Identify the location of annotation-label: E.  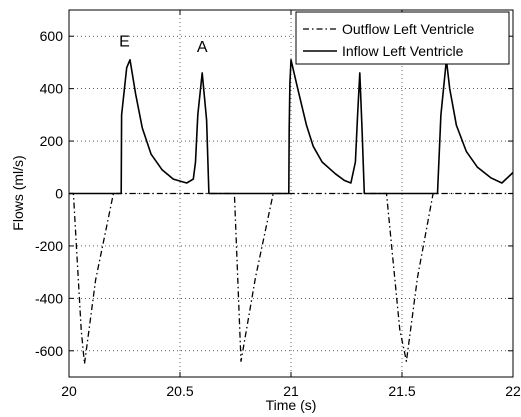
(124, 42).